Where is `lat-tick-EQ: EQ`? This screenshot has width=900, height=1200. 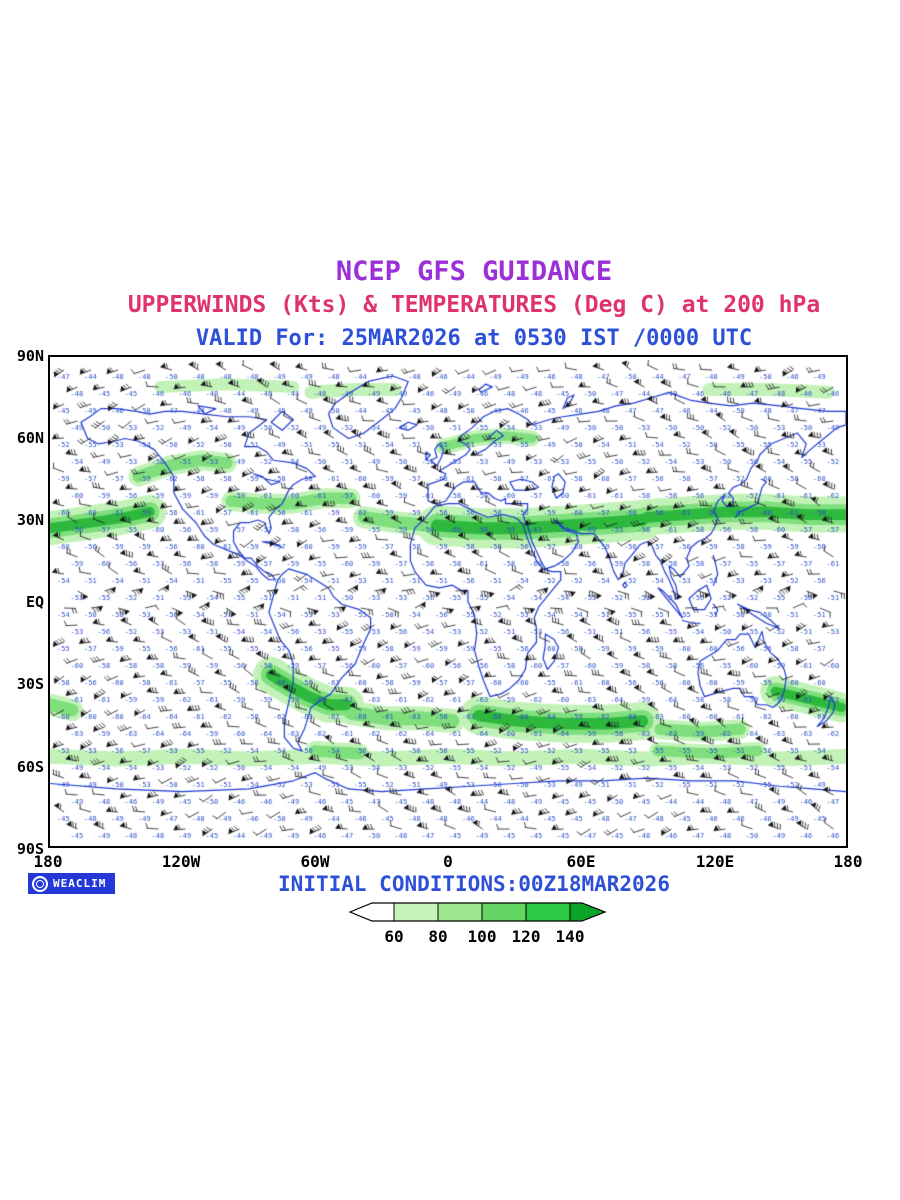
lat-tick-EQ: EQ is located at coordinates (34, 602).